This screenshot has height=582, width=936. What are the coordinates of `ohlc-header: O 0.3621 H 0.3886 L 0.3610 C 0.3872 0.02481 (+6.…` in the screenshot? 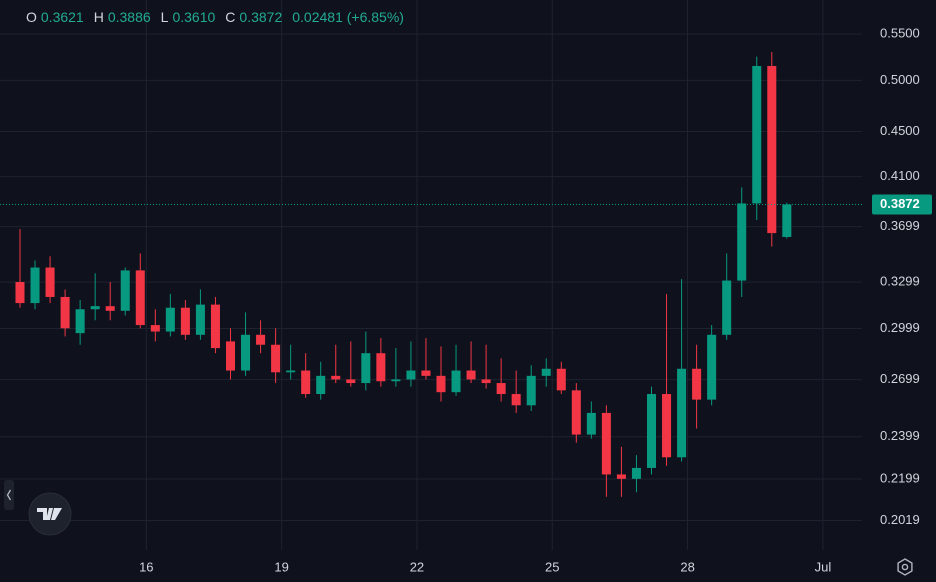 It's located at (218, 17).